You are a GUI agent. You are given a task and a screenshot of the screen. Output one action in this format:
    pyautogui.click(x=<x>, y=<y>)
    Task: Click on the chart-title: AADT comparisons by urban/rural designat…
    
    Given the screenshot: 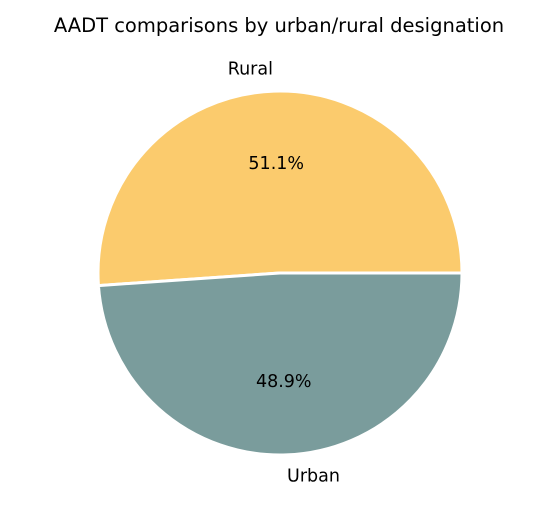 What is the action you would take?
    pyautogui.click(x=279, y=25)
    